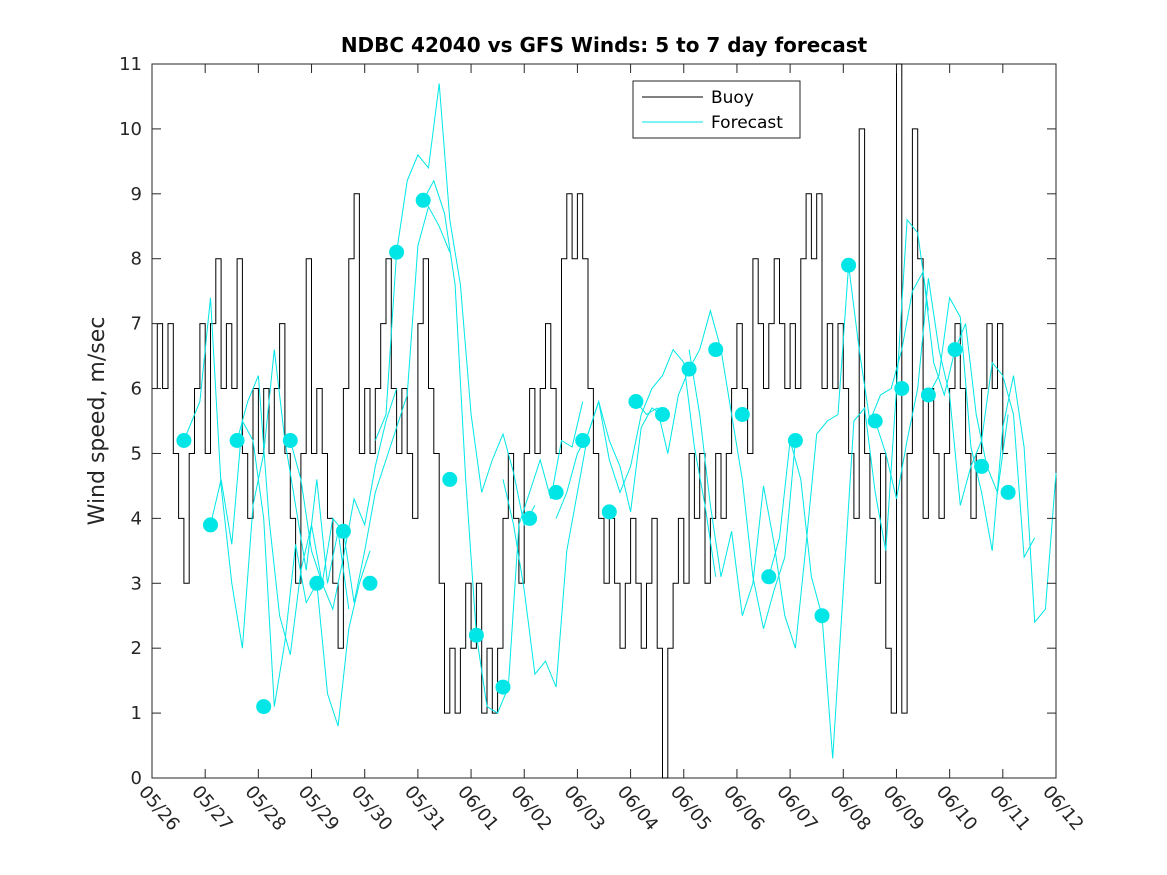 The image size is (1167, 875). I want to click on legend-forecast-label: Forecast, so click(747, 123).